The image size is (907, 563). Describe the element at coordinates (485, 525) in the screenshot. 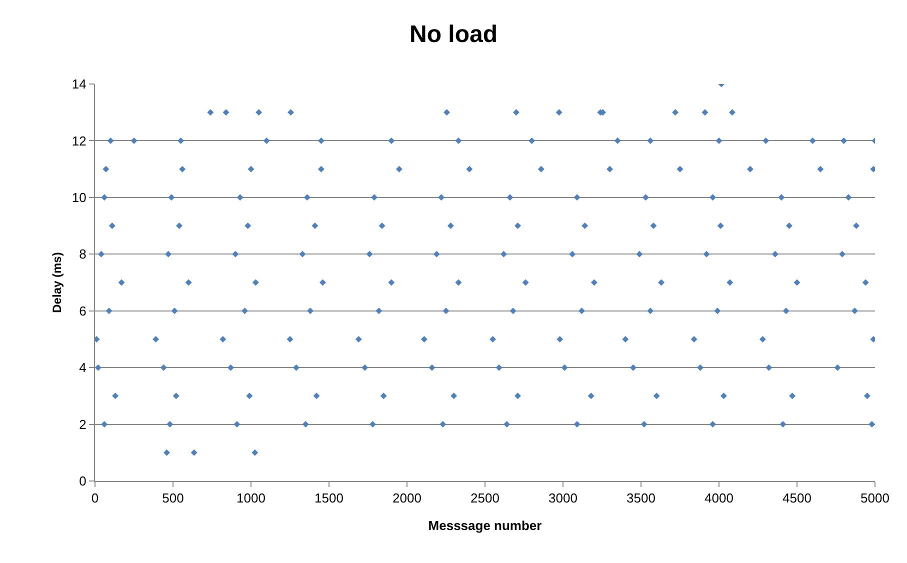

I see `x-axis-title: Messsage number` at that location.